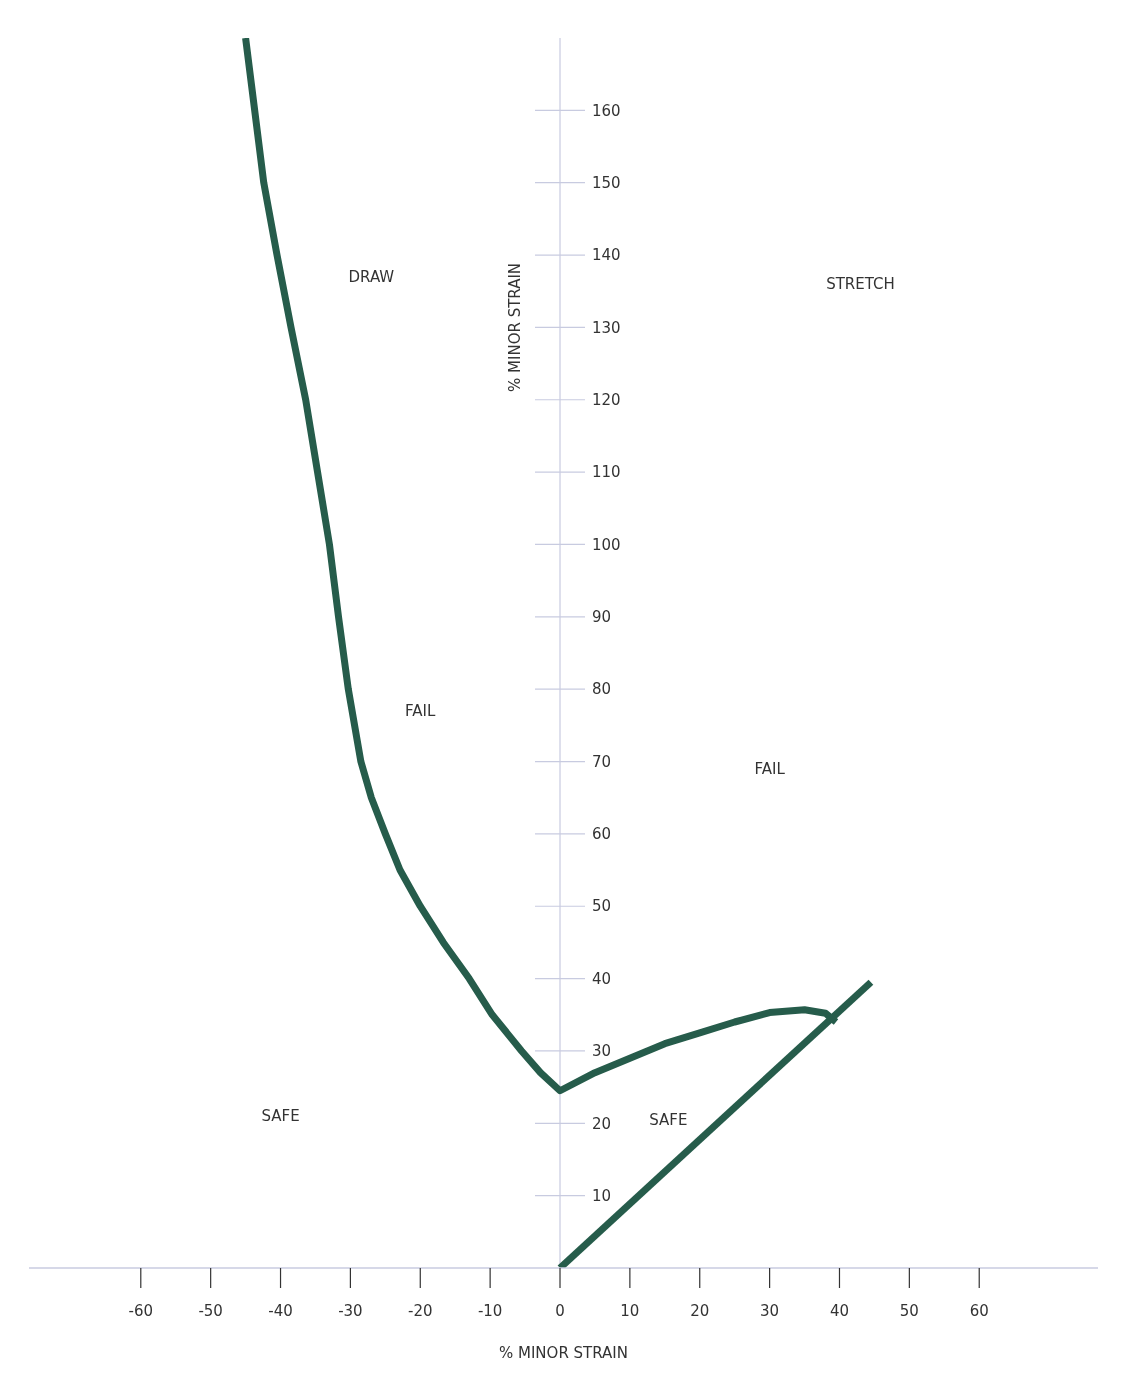 Image resolution: width=1128 pixels, height=1395 pixels. What do you see at coordinates (606, 327) in the screenshot?
I see `y-tick-label: 130` at bounding box center [606, 327].